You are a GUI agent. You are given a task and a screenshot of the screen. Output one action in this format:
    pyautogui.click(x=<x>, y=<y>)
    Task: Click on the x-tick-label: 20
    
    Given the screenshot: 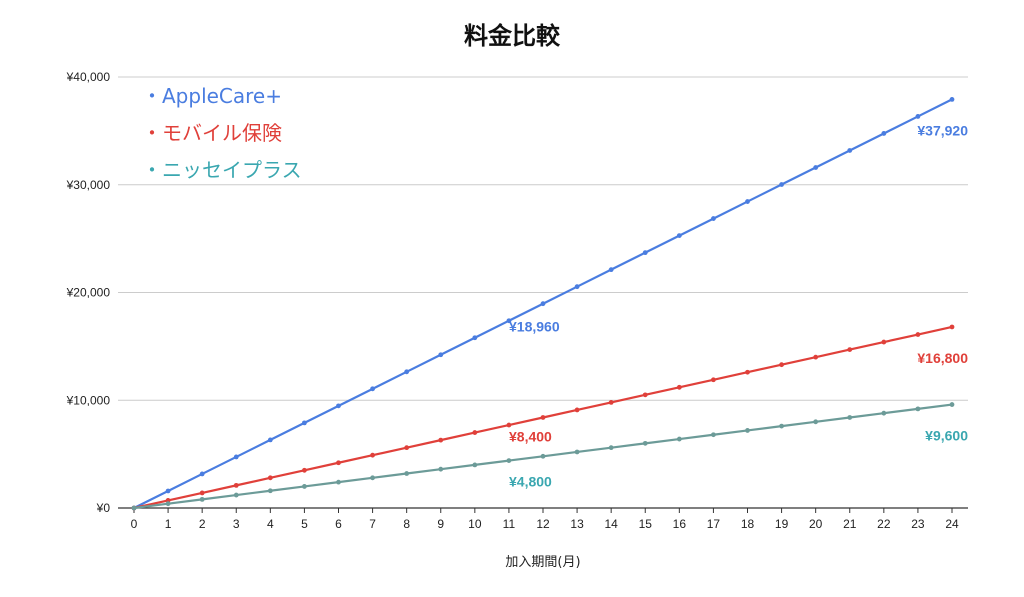 What is the action you would take?
    pyautogui.click(x=816, y=524)
    